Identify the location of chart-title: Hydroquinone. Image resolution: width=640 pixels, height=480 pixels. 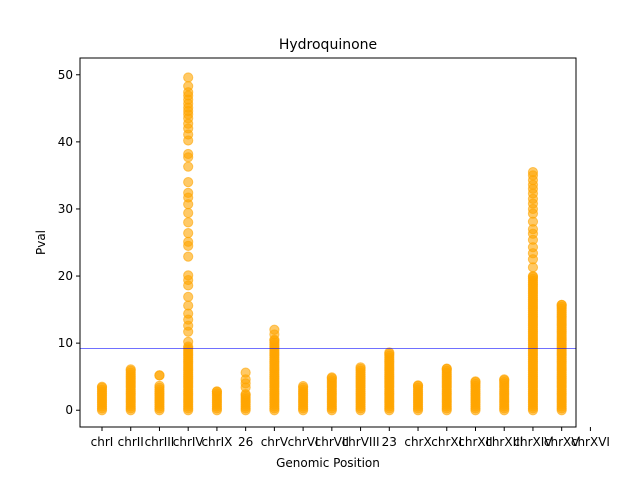
(328, 45).